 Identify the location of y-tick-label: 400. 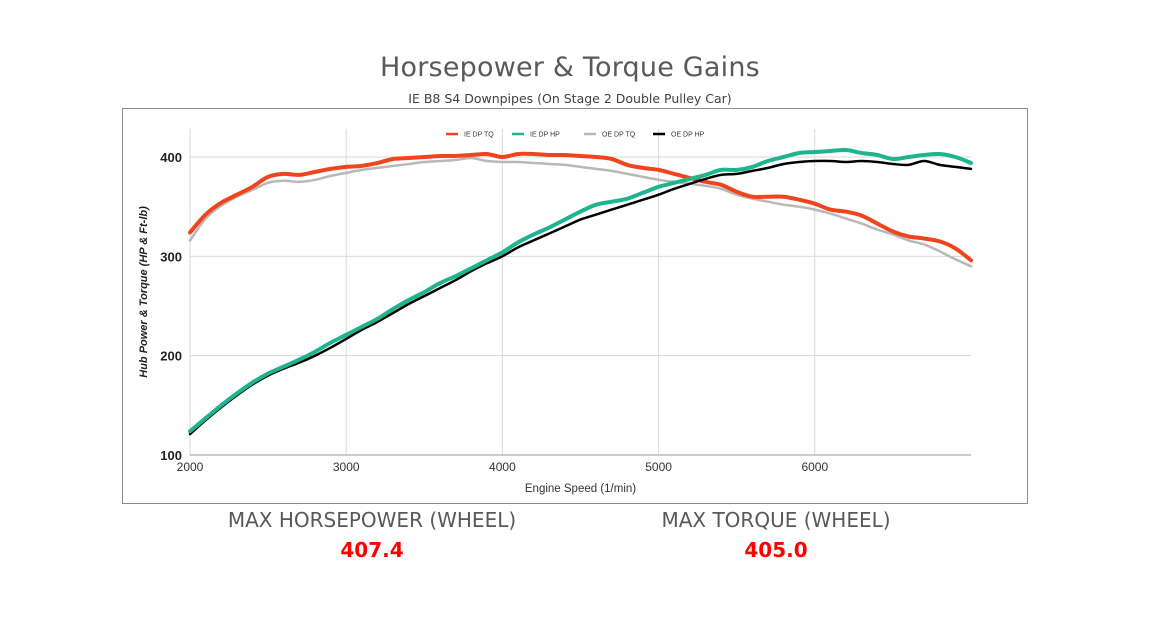
(171, 157).